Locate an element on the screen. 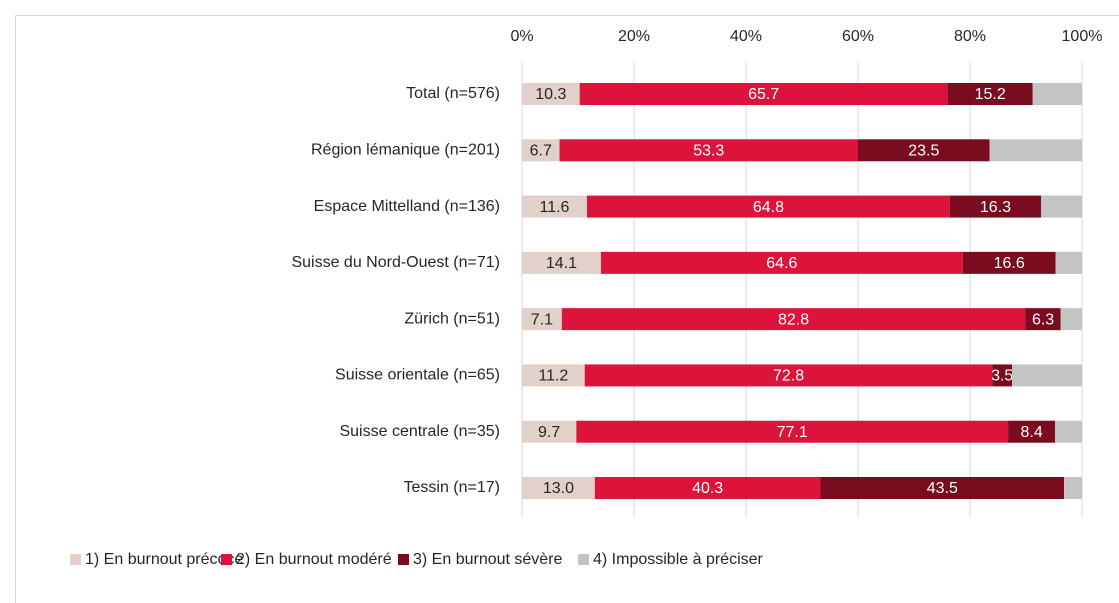 The height and width of the screenshot is (603, 1119). data-label: 13.0 is located at coordinates (558, 488).